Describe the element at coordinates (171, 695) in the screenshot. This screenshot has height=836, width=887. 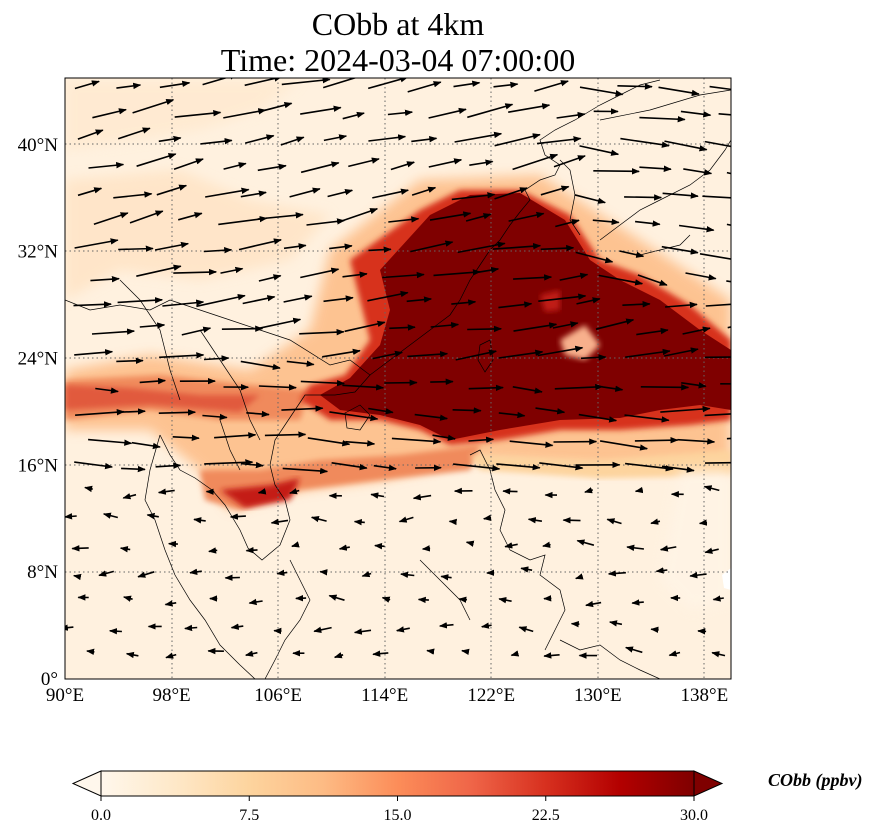
I see `lon-tick-label: 98°E` at that location.